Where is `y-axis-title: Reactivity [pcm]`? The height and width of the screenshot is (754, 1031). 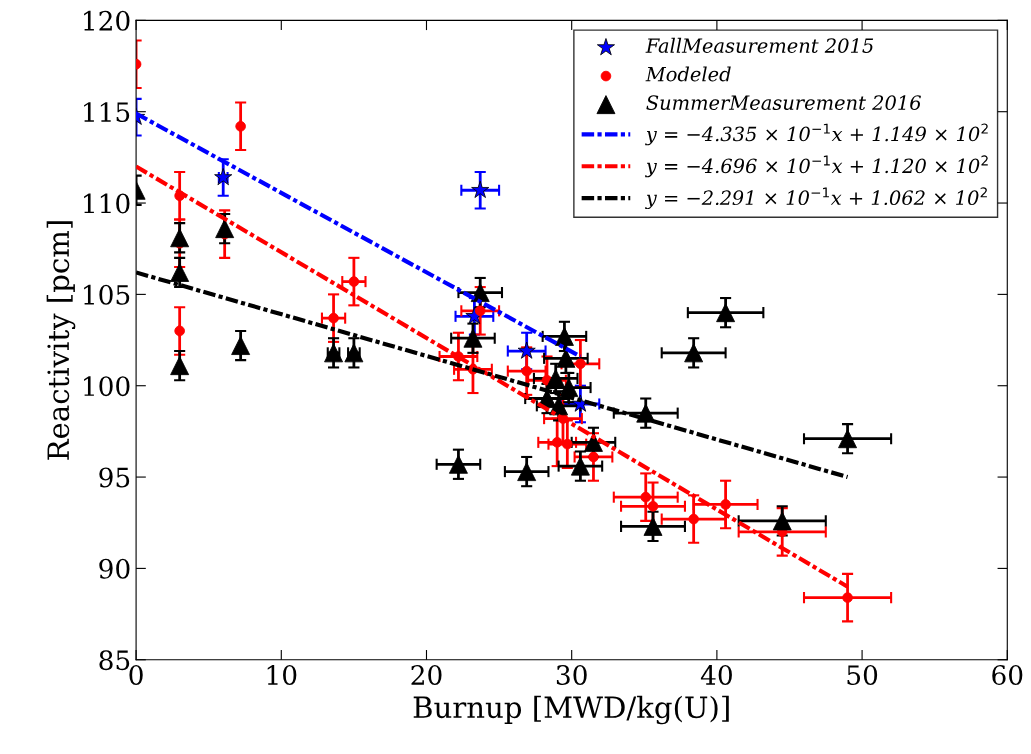
y-axis-title: Reactivity [pcm] is located at coordinates (61, 340).